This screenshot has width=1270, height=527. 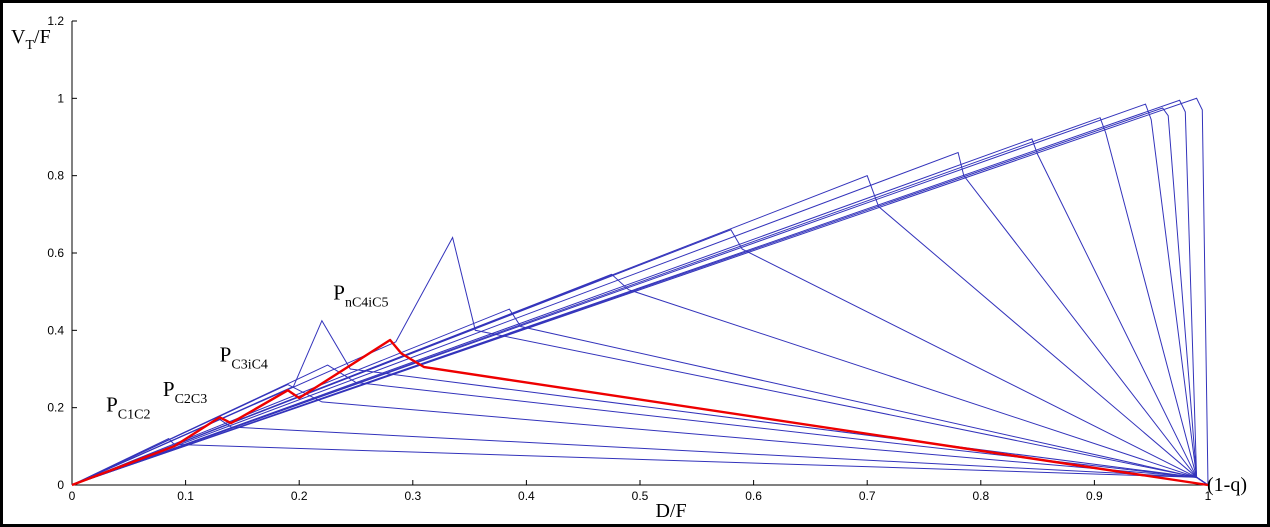 I want to click on x-tick-label: 0, so click(x=72, y=496).